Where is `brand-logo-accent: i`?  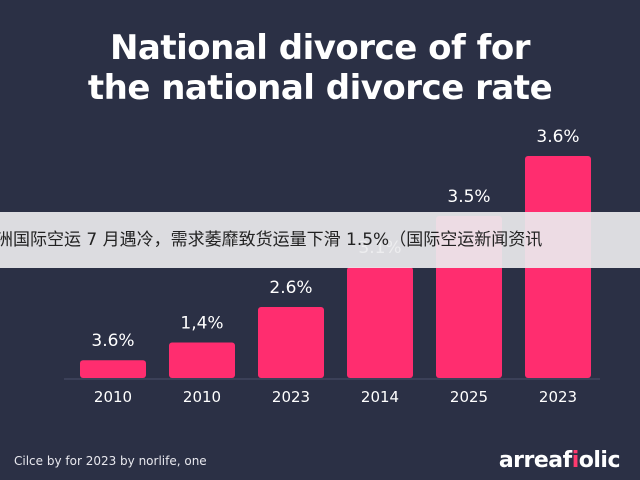
brand-logo-accent: i is located at coordinates (575, 460).